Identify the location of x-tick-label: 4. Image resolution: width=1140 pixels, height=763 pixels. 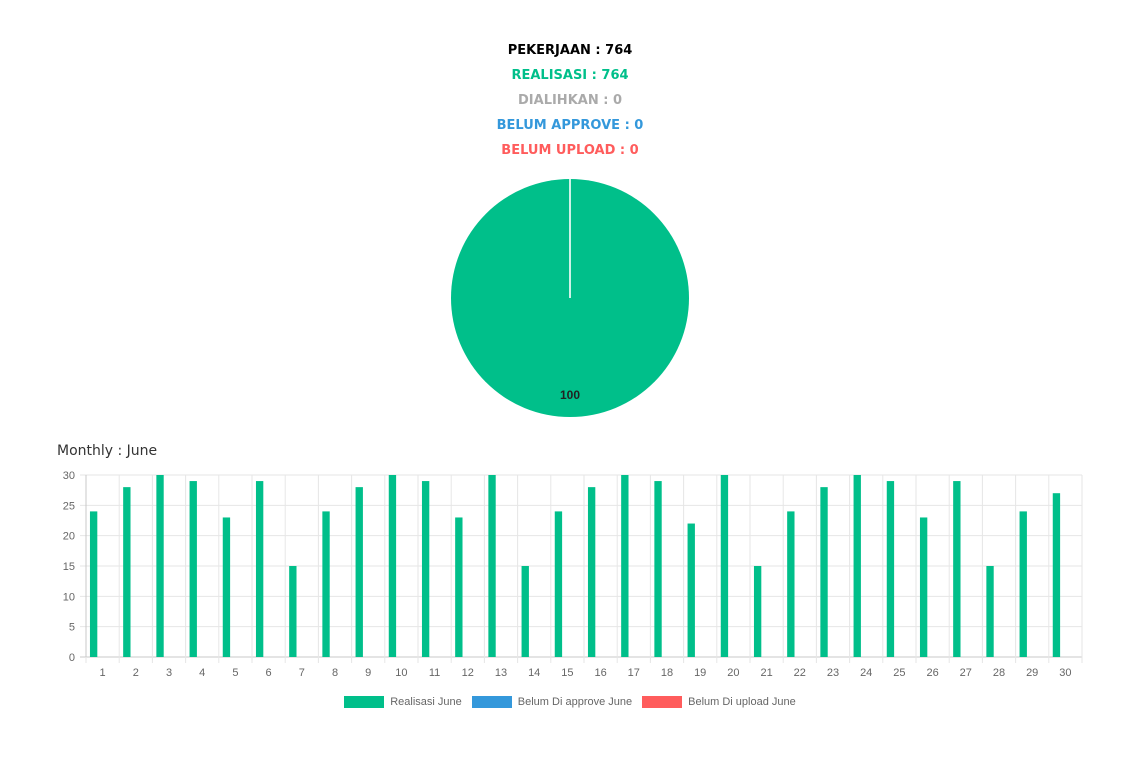
(202, 673).